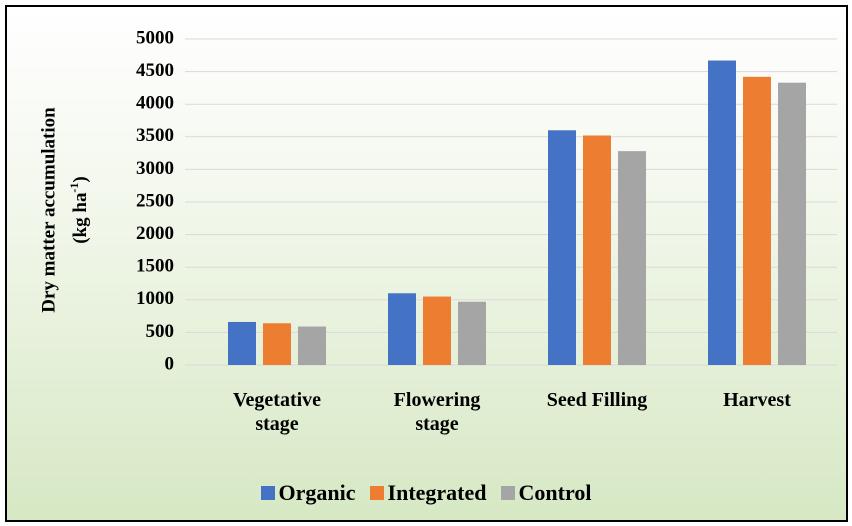 The height and width of the screenshot is (526, 852). What do you see at coordinates (555, 492) in the screenshot?
I see `legend-label: Control` at bounding box center [555, 492].